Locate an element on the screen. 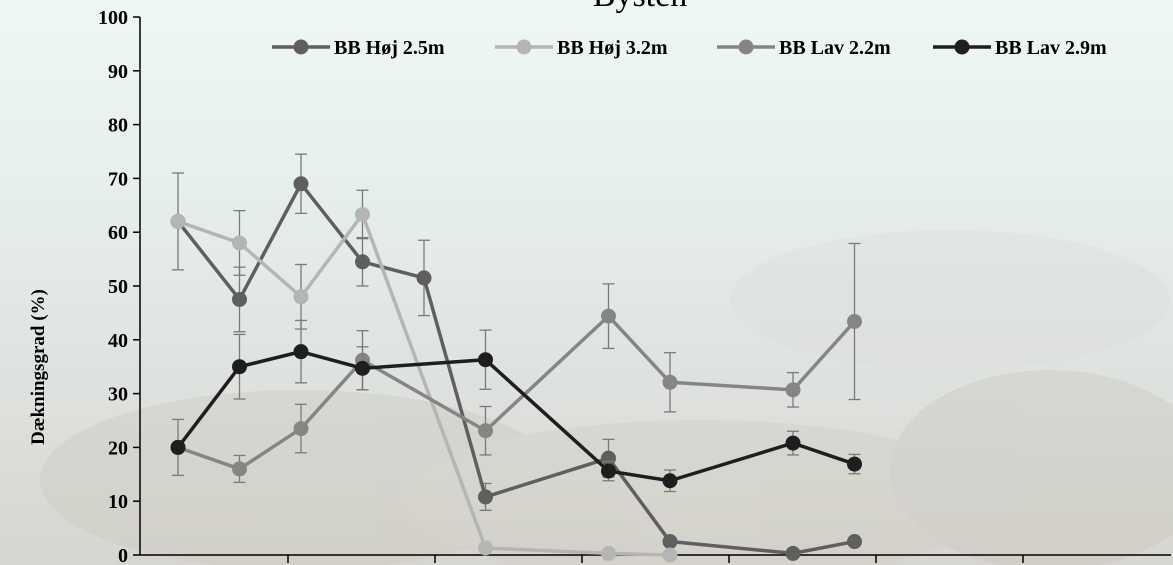  legend-entry-1: BB Høj 3.2m is located at coordinates (581, 48).